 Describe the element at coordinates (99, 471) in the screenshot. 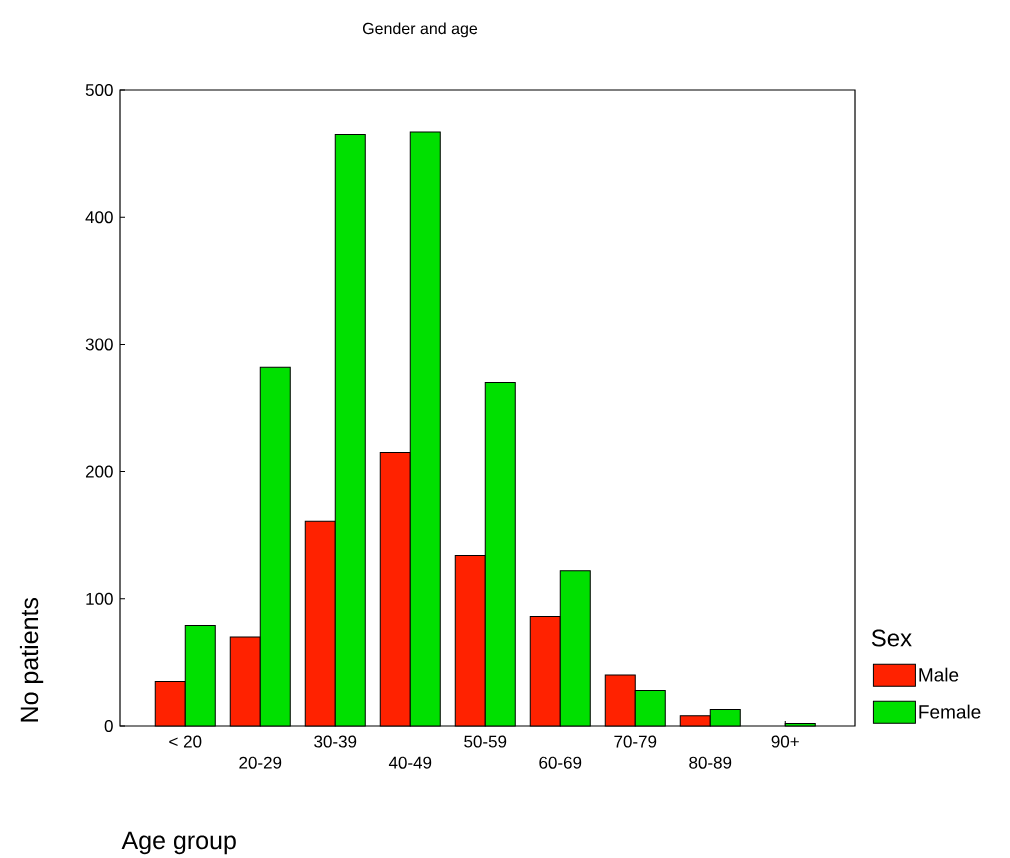

I see `y-tick-label: 200` at that location.